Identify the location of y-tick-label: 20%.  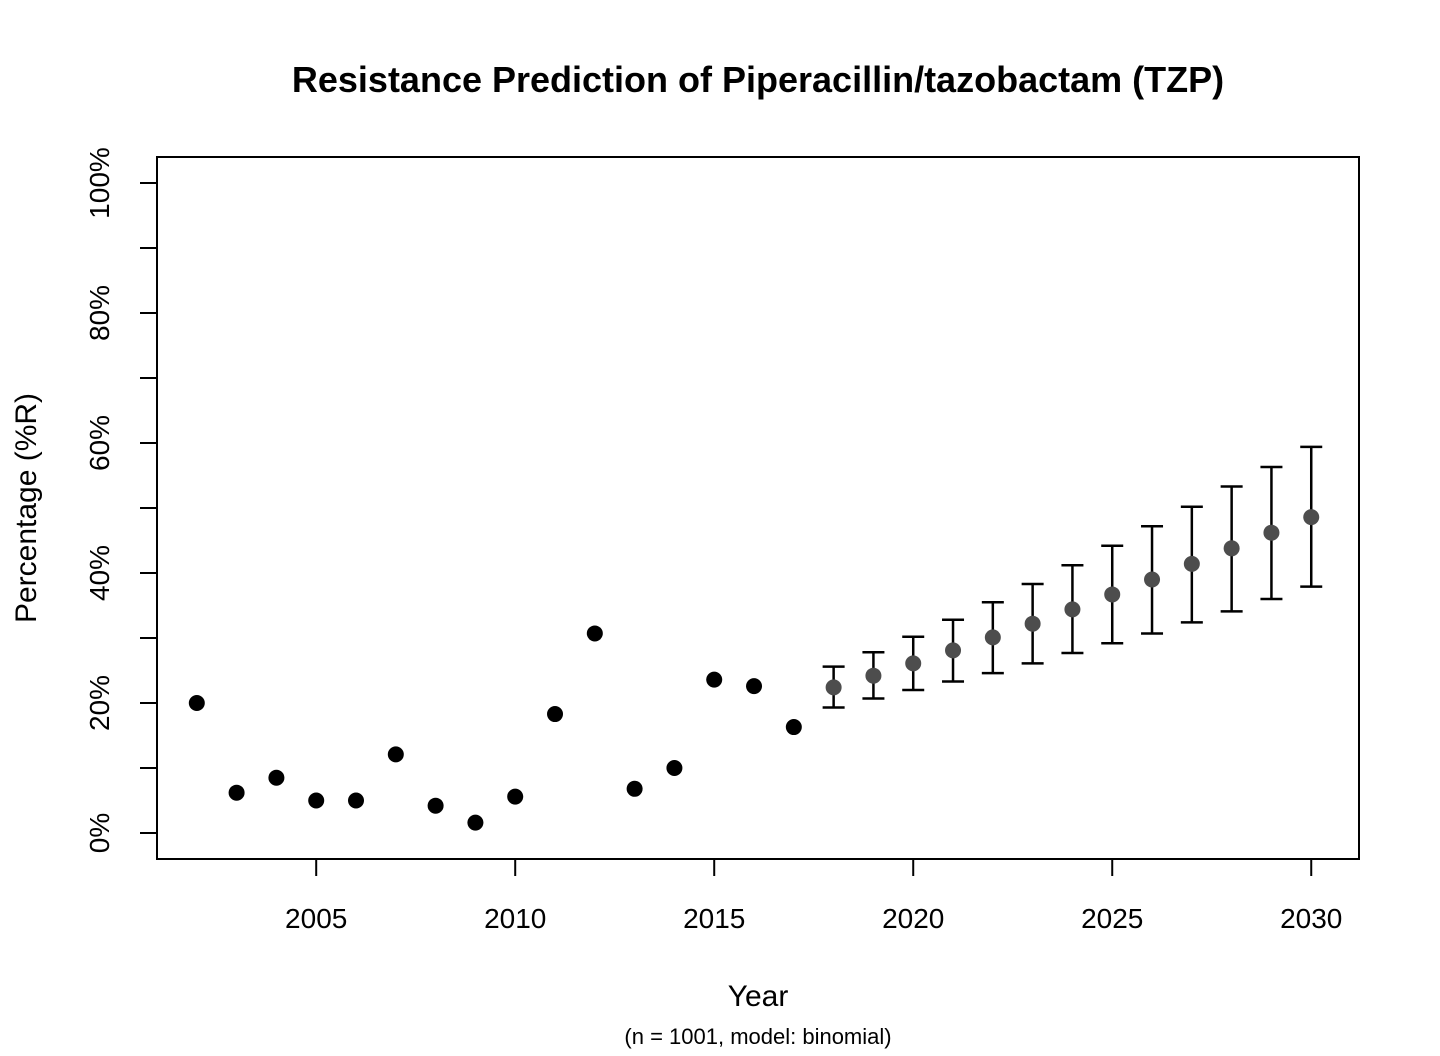
(99, 703).